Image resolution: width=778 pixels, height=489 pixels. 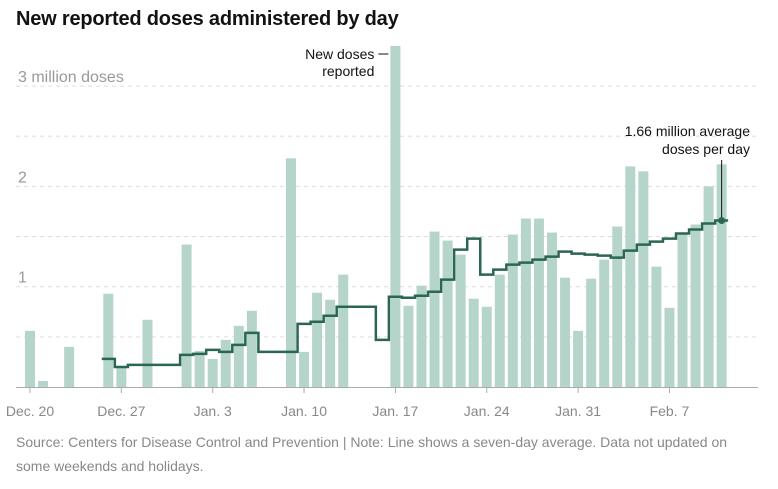 I want to click on x-tick-label: Jan. 31, so click(x=578, y=411).